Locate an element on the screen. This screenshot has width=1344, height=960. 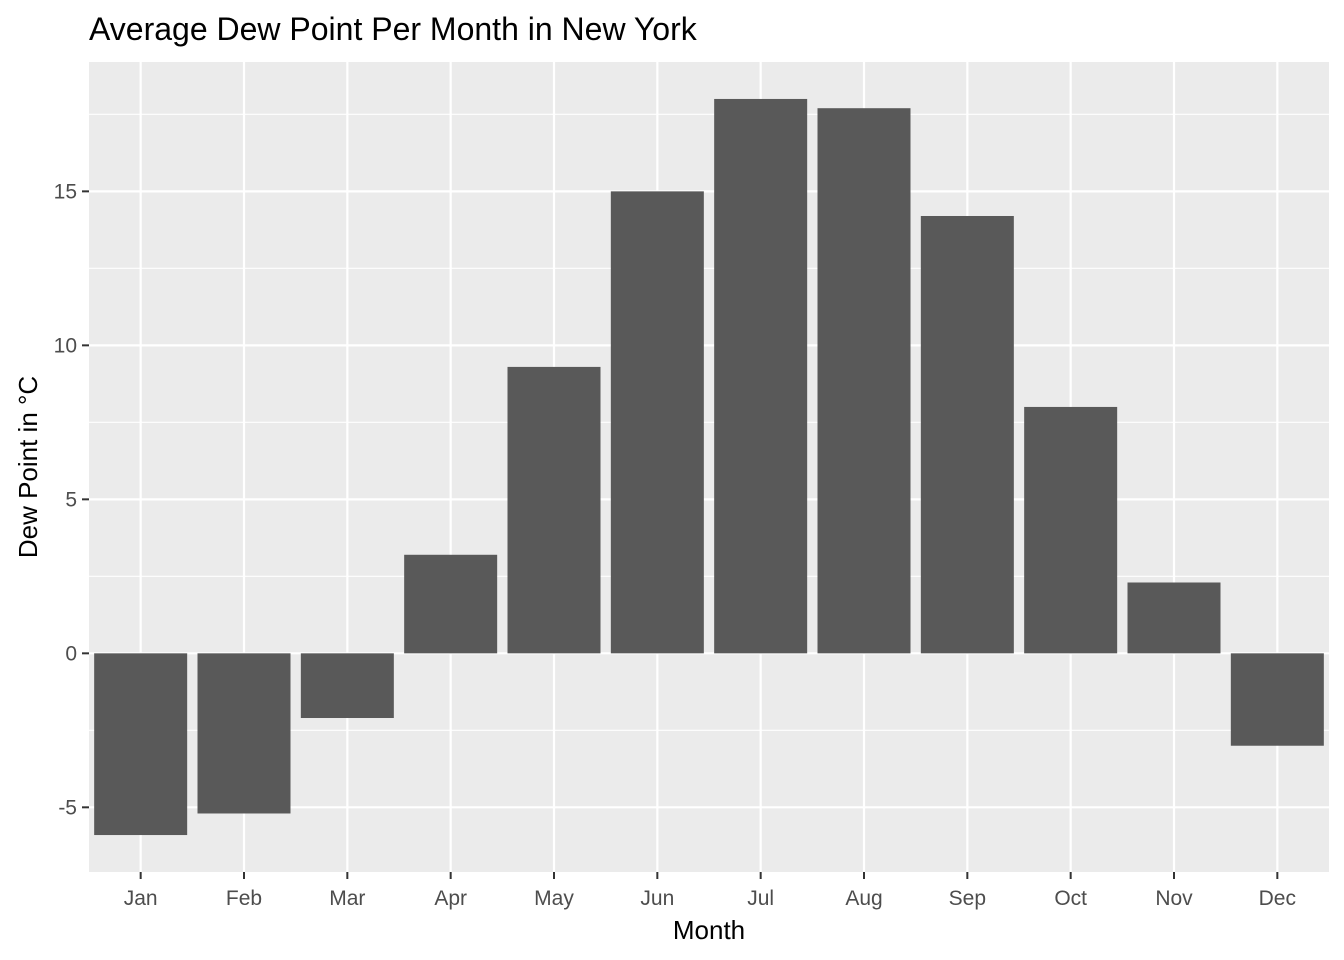
y-tick-label: 0 is located at coordinates (71, 653).